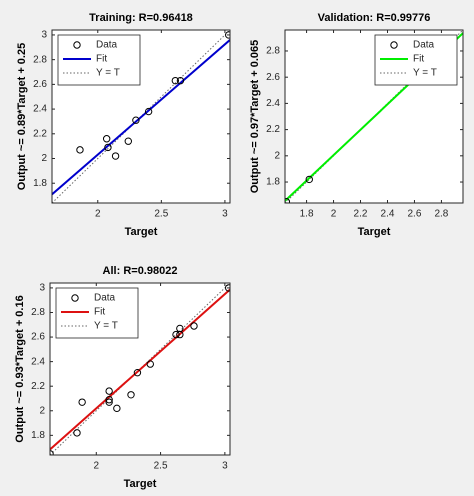 This screenshot has width=474, height=496. Describe the element at coordinates (22, 116) in the screenshot. I see `y-axis-label: Output ~= 0.89*Target + 0.25` at that location.